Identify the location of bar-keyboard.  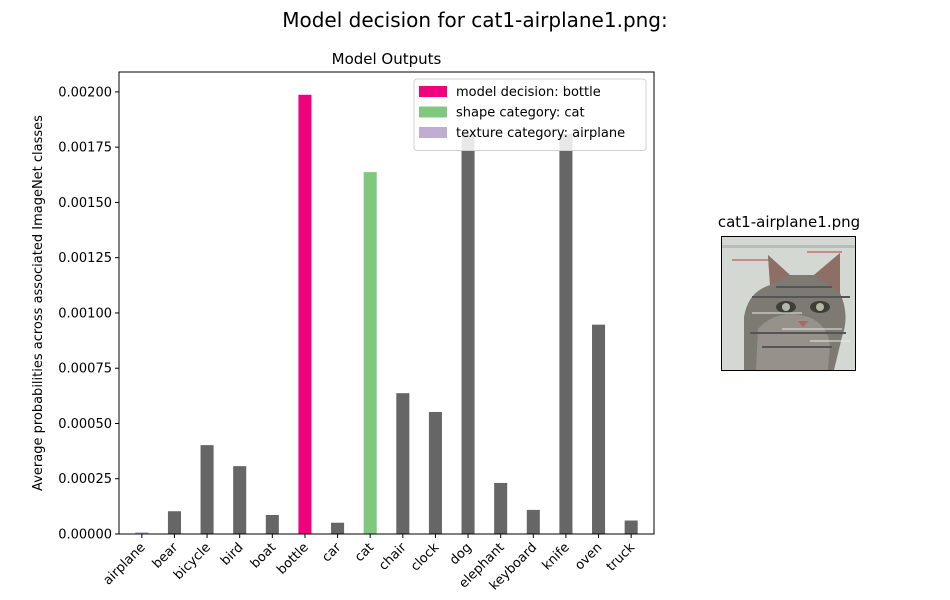
(533, 521).